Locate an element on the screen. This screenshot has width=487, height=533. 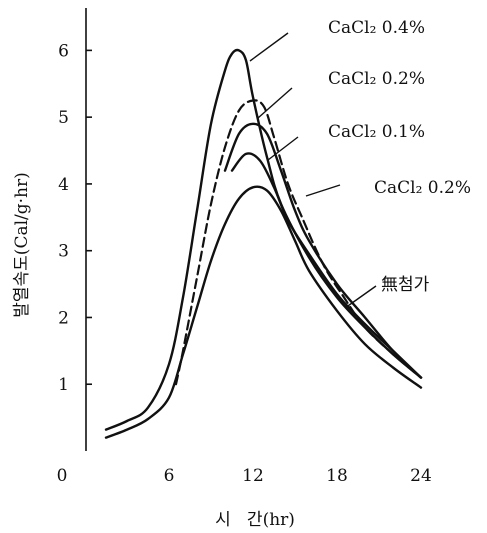
x-tick-label: 0 is located at coordinates (62, 476).